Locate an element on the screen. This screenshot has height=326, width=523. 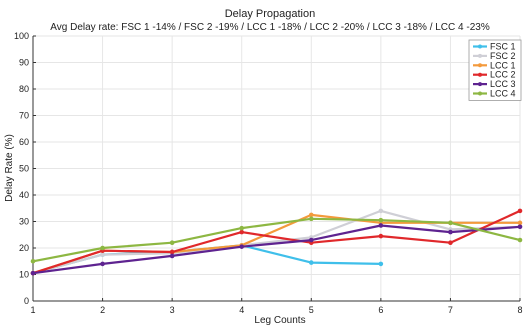
y-tick-label: 10 is located at coordinates (24, 275).